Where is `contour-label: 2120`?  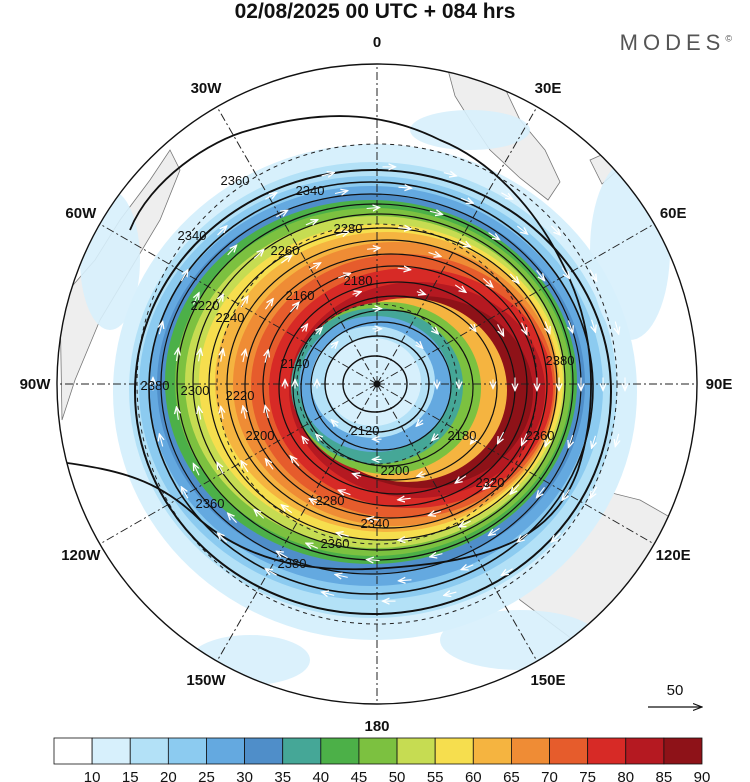
contour-label: 2120 is located at coordinates (365, 430).